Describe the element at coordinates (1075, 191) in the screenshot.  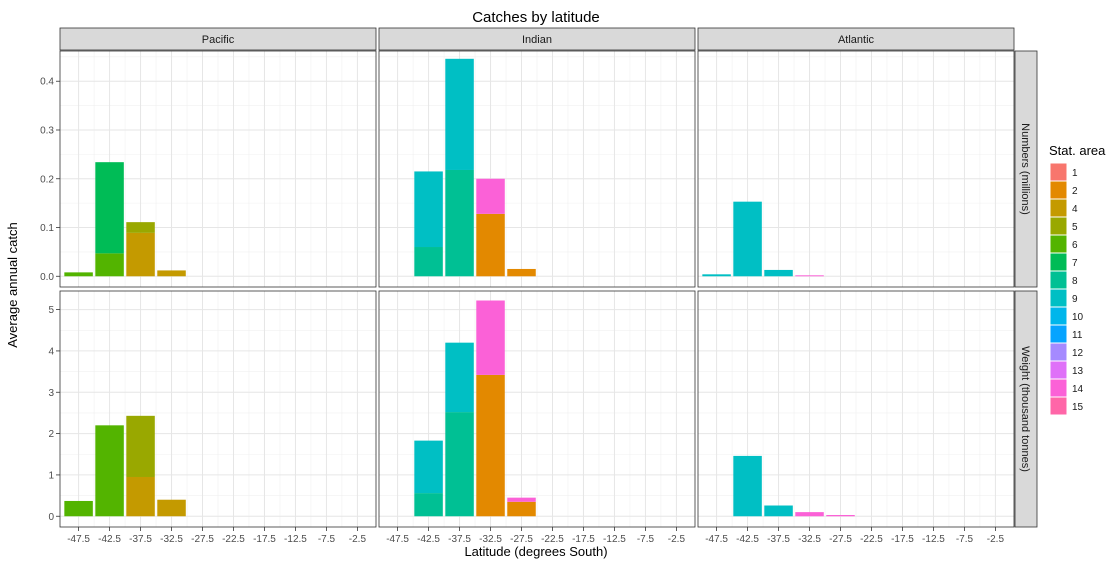
I see `legend-label: 2` at that location.